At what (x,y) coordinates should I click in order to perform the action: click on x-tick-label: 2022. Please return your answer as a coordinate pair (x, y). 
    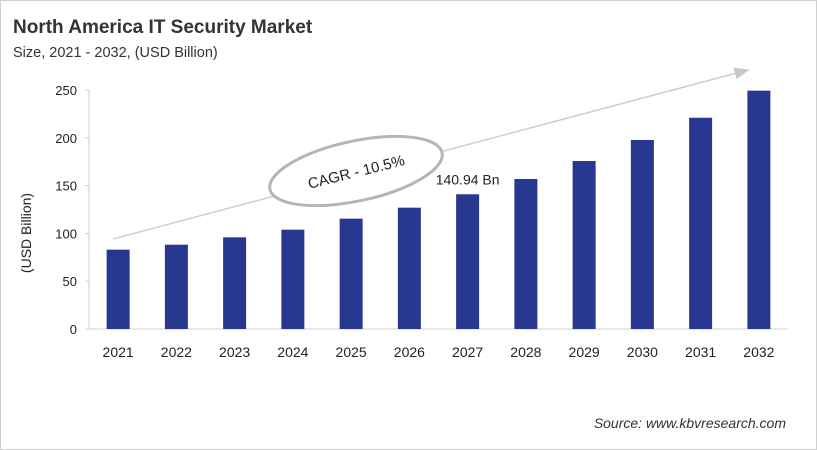
    Looking at the image, I should click on (176, 352).